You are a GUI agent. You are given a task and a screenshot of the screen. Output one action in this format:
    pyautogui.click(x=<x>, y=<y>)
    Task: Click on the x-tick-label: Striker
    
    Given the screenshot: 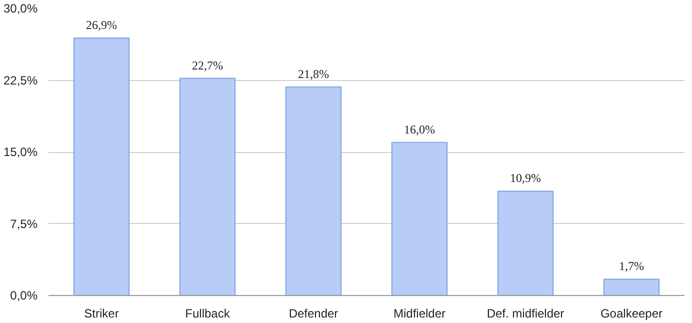 What is the action you would take?
    pyautogui.click(x=101, y=313)
    